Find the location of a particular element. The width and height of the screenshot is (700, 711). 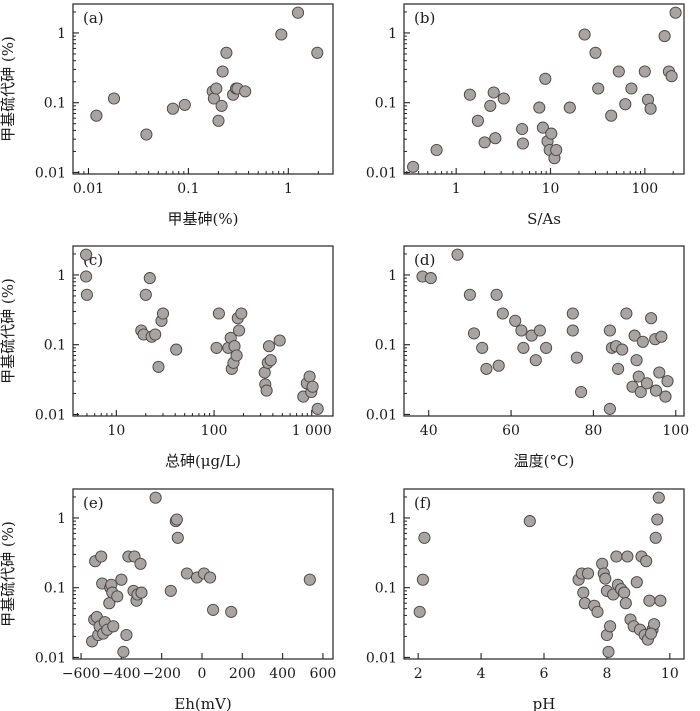

x-tick-label: 2 is located at coordinates (418, 674).